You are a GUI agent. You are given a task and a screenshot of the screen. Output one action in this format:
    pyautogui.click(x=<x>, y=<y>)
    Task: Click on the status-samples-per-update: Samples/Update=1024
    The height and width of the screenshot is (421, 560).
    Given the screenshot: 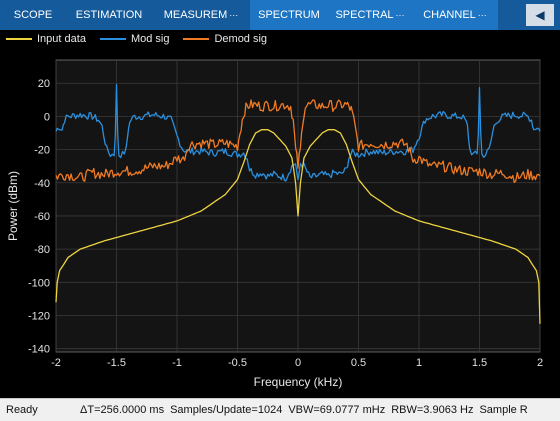 What is the action you would take?
    pyautogui.click(x=226, y=410)
    